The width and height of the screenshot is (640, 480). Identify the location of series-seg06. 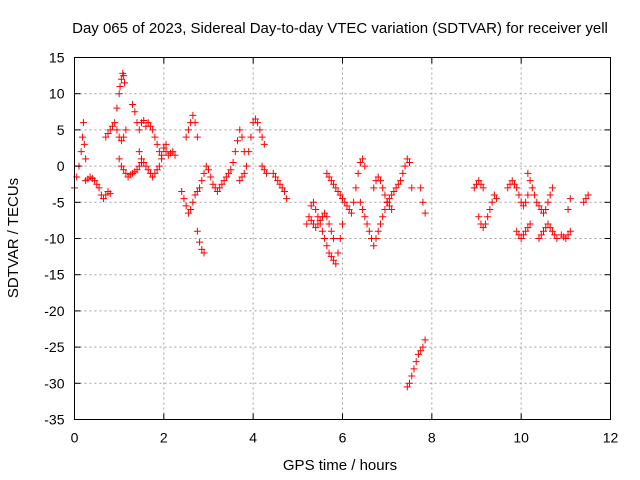
(149, 130).